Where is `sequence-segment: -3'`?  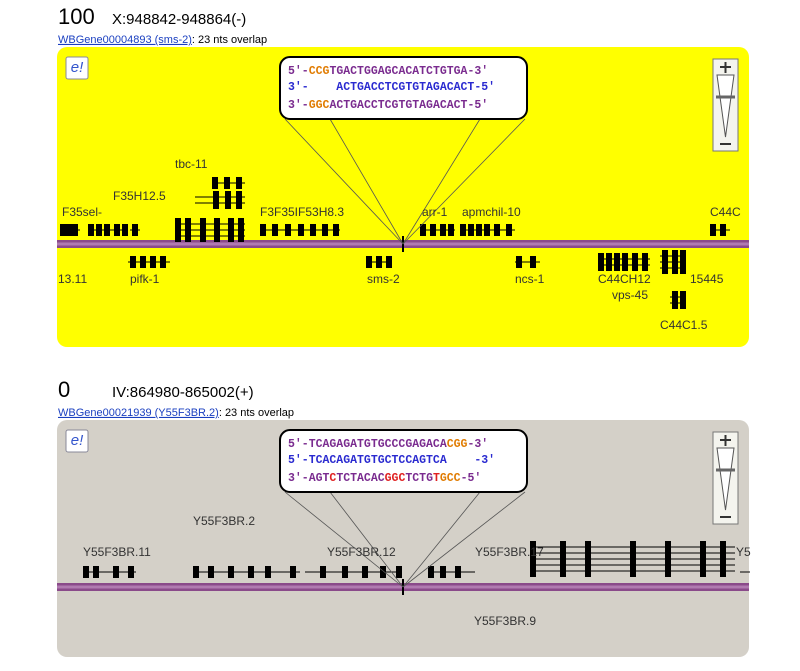 sequence-segment: -3' is located at coordinates (477, 444).